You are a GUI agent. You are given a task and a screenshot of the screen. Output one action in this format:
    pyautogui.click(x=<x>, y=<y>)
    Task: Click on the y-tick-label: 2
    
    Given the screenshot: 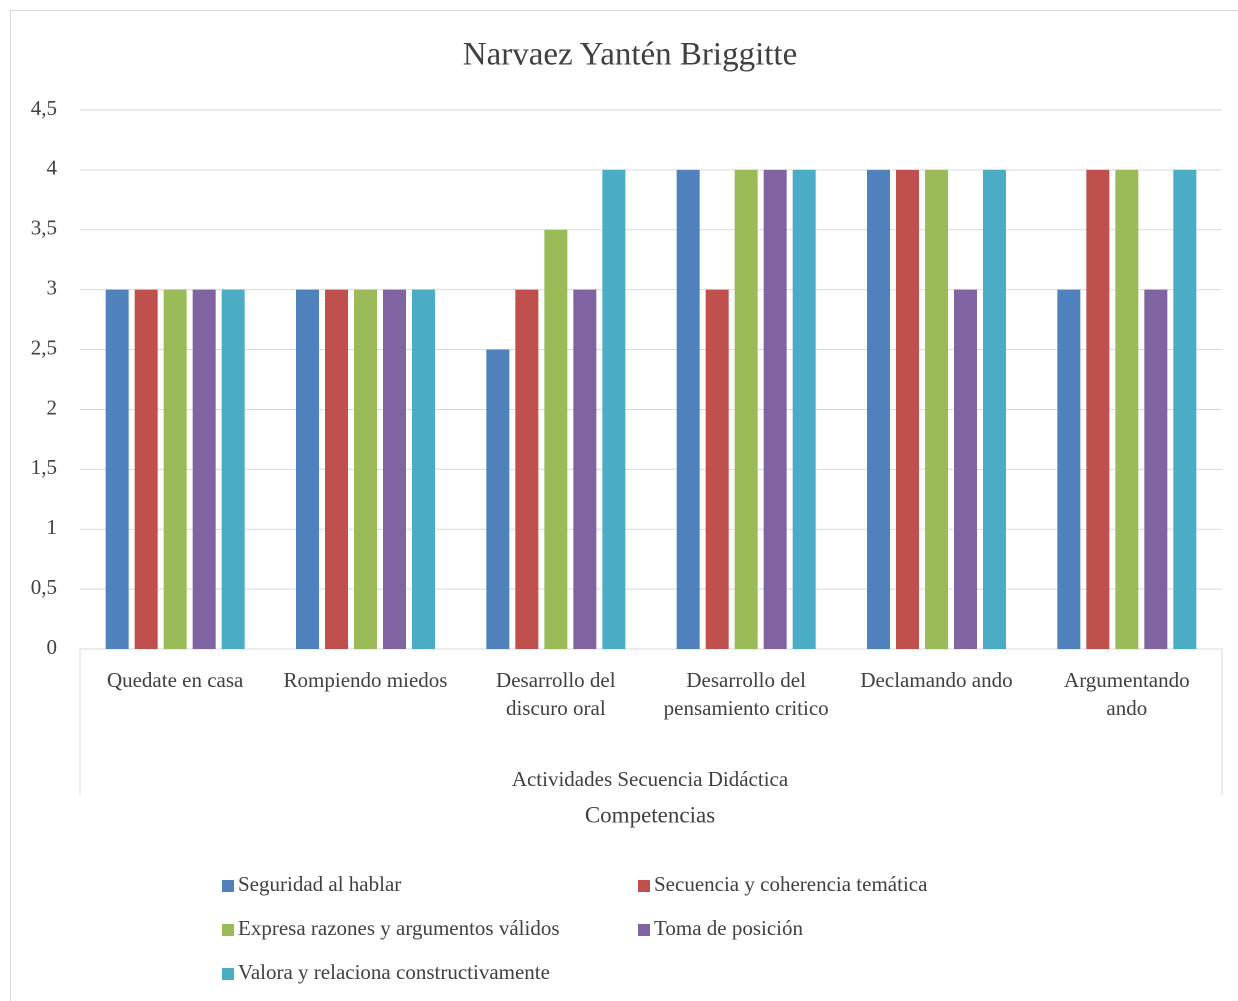 What is the action you would take?
    pyautogui.click(x=52, y=407)
    